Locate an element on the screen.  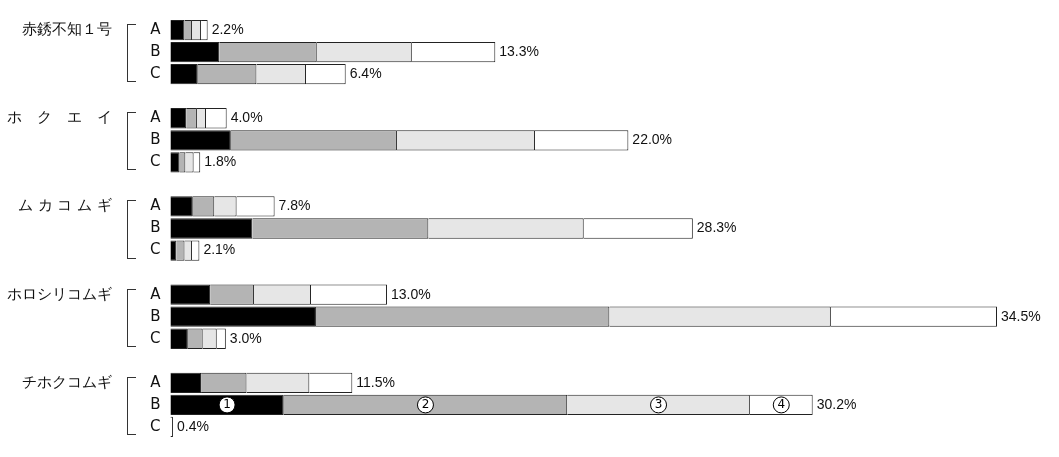
text: ム カ コ ム ギ is located at coordinates (64, 205).